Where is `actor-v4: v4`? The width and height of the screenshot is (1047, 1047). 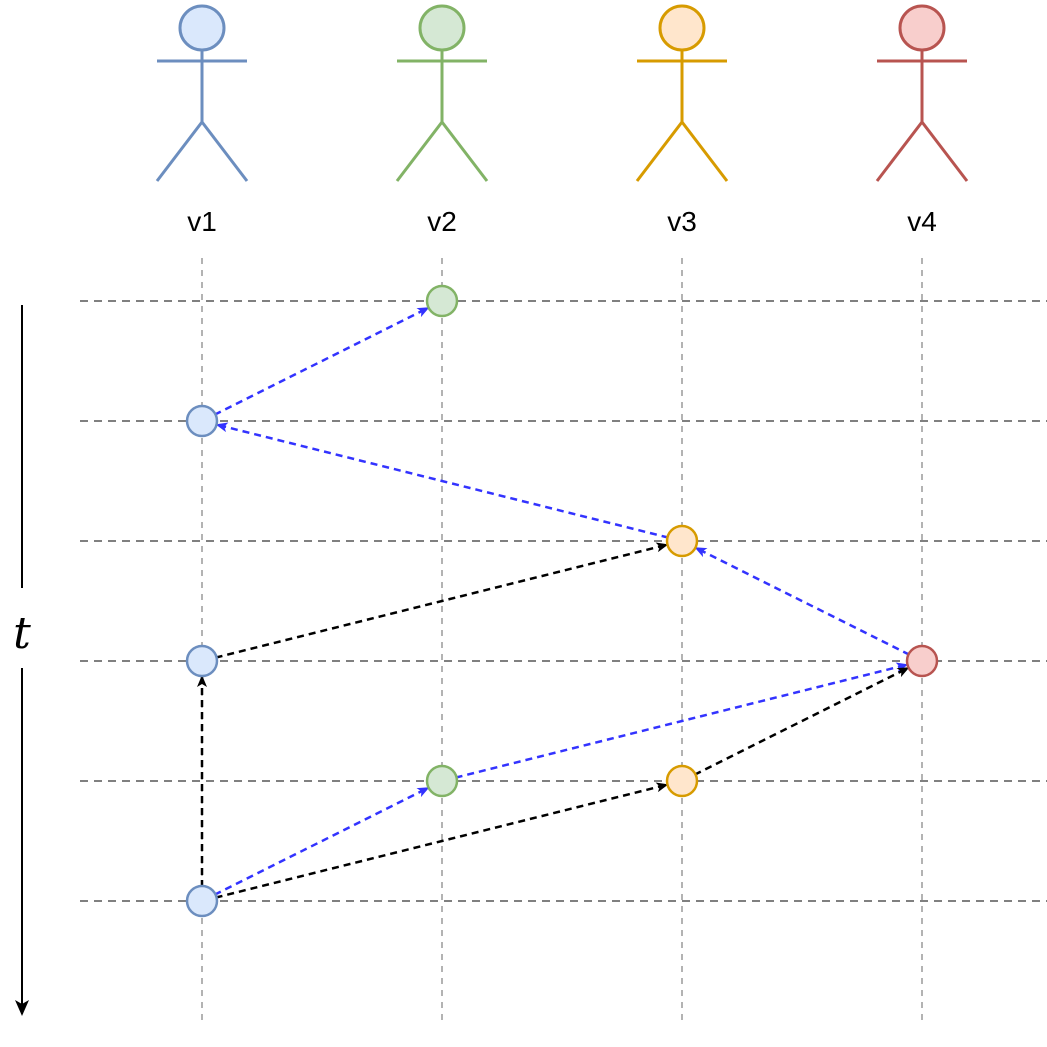 actor-v4: v4 is located at coordinates (922, 120).